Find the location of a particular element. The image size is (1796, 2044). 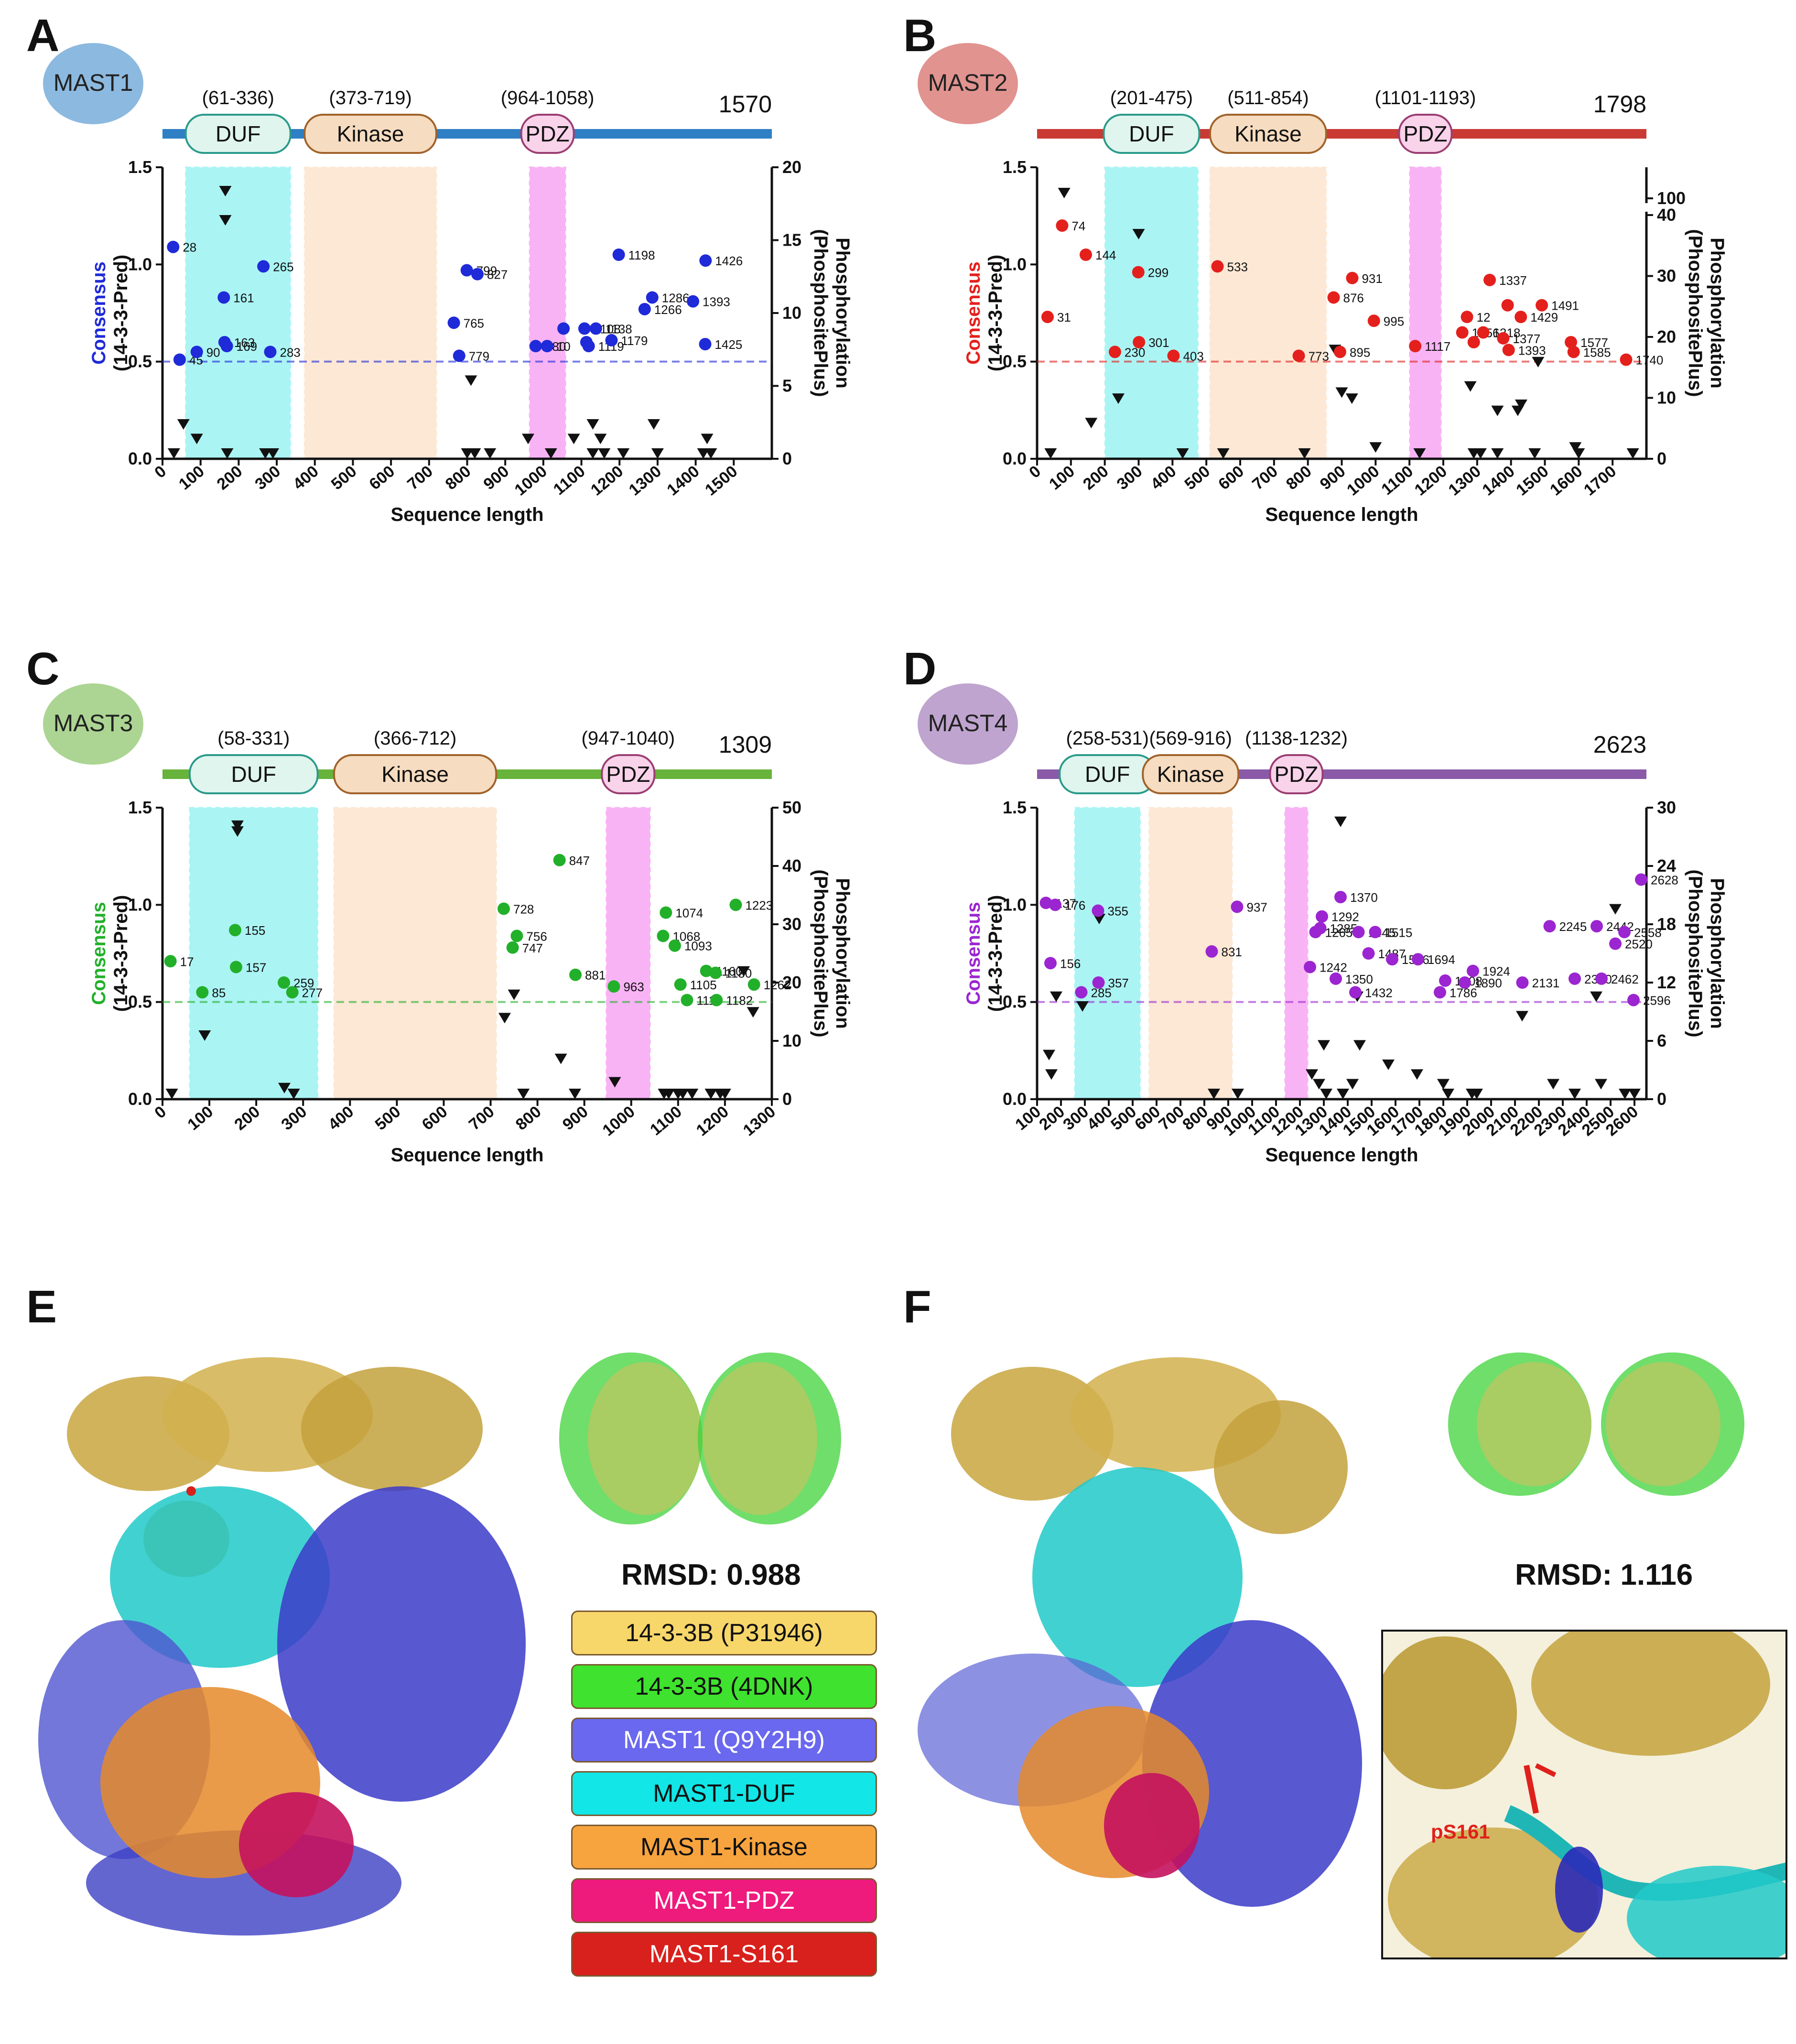

consensus-point-label: 144 is located at coordinates (1106, 255).